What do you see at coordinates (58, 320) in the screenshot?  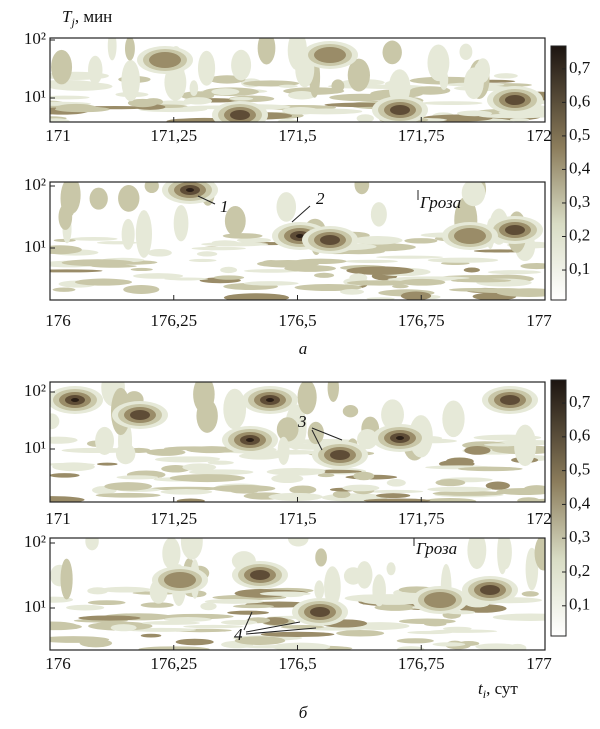 I see `x-tick-label: 176` at bounding box center [58, 320].